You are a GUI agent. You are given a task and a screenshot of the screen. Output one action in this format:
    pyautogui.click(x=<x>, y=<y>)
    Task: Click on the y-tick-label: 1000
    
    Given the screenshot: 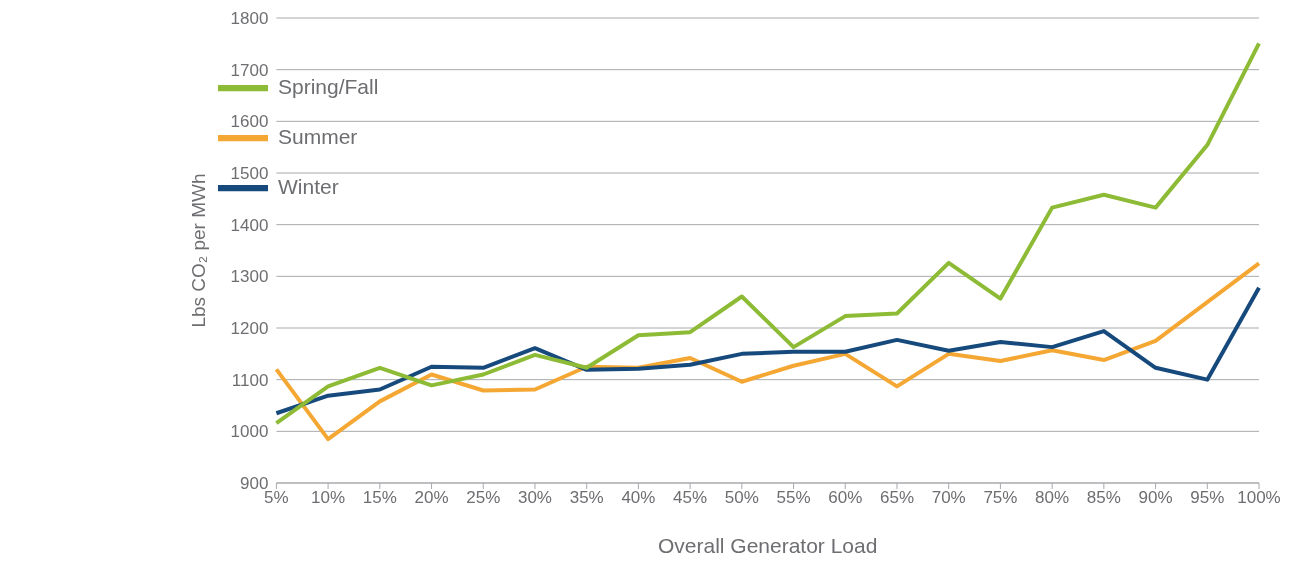 What is the action you would take?
    pyautogui.click(x=249, y=432)
    